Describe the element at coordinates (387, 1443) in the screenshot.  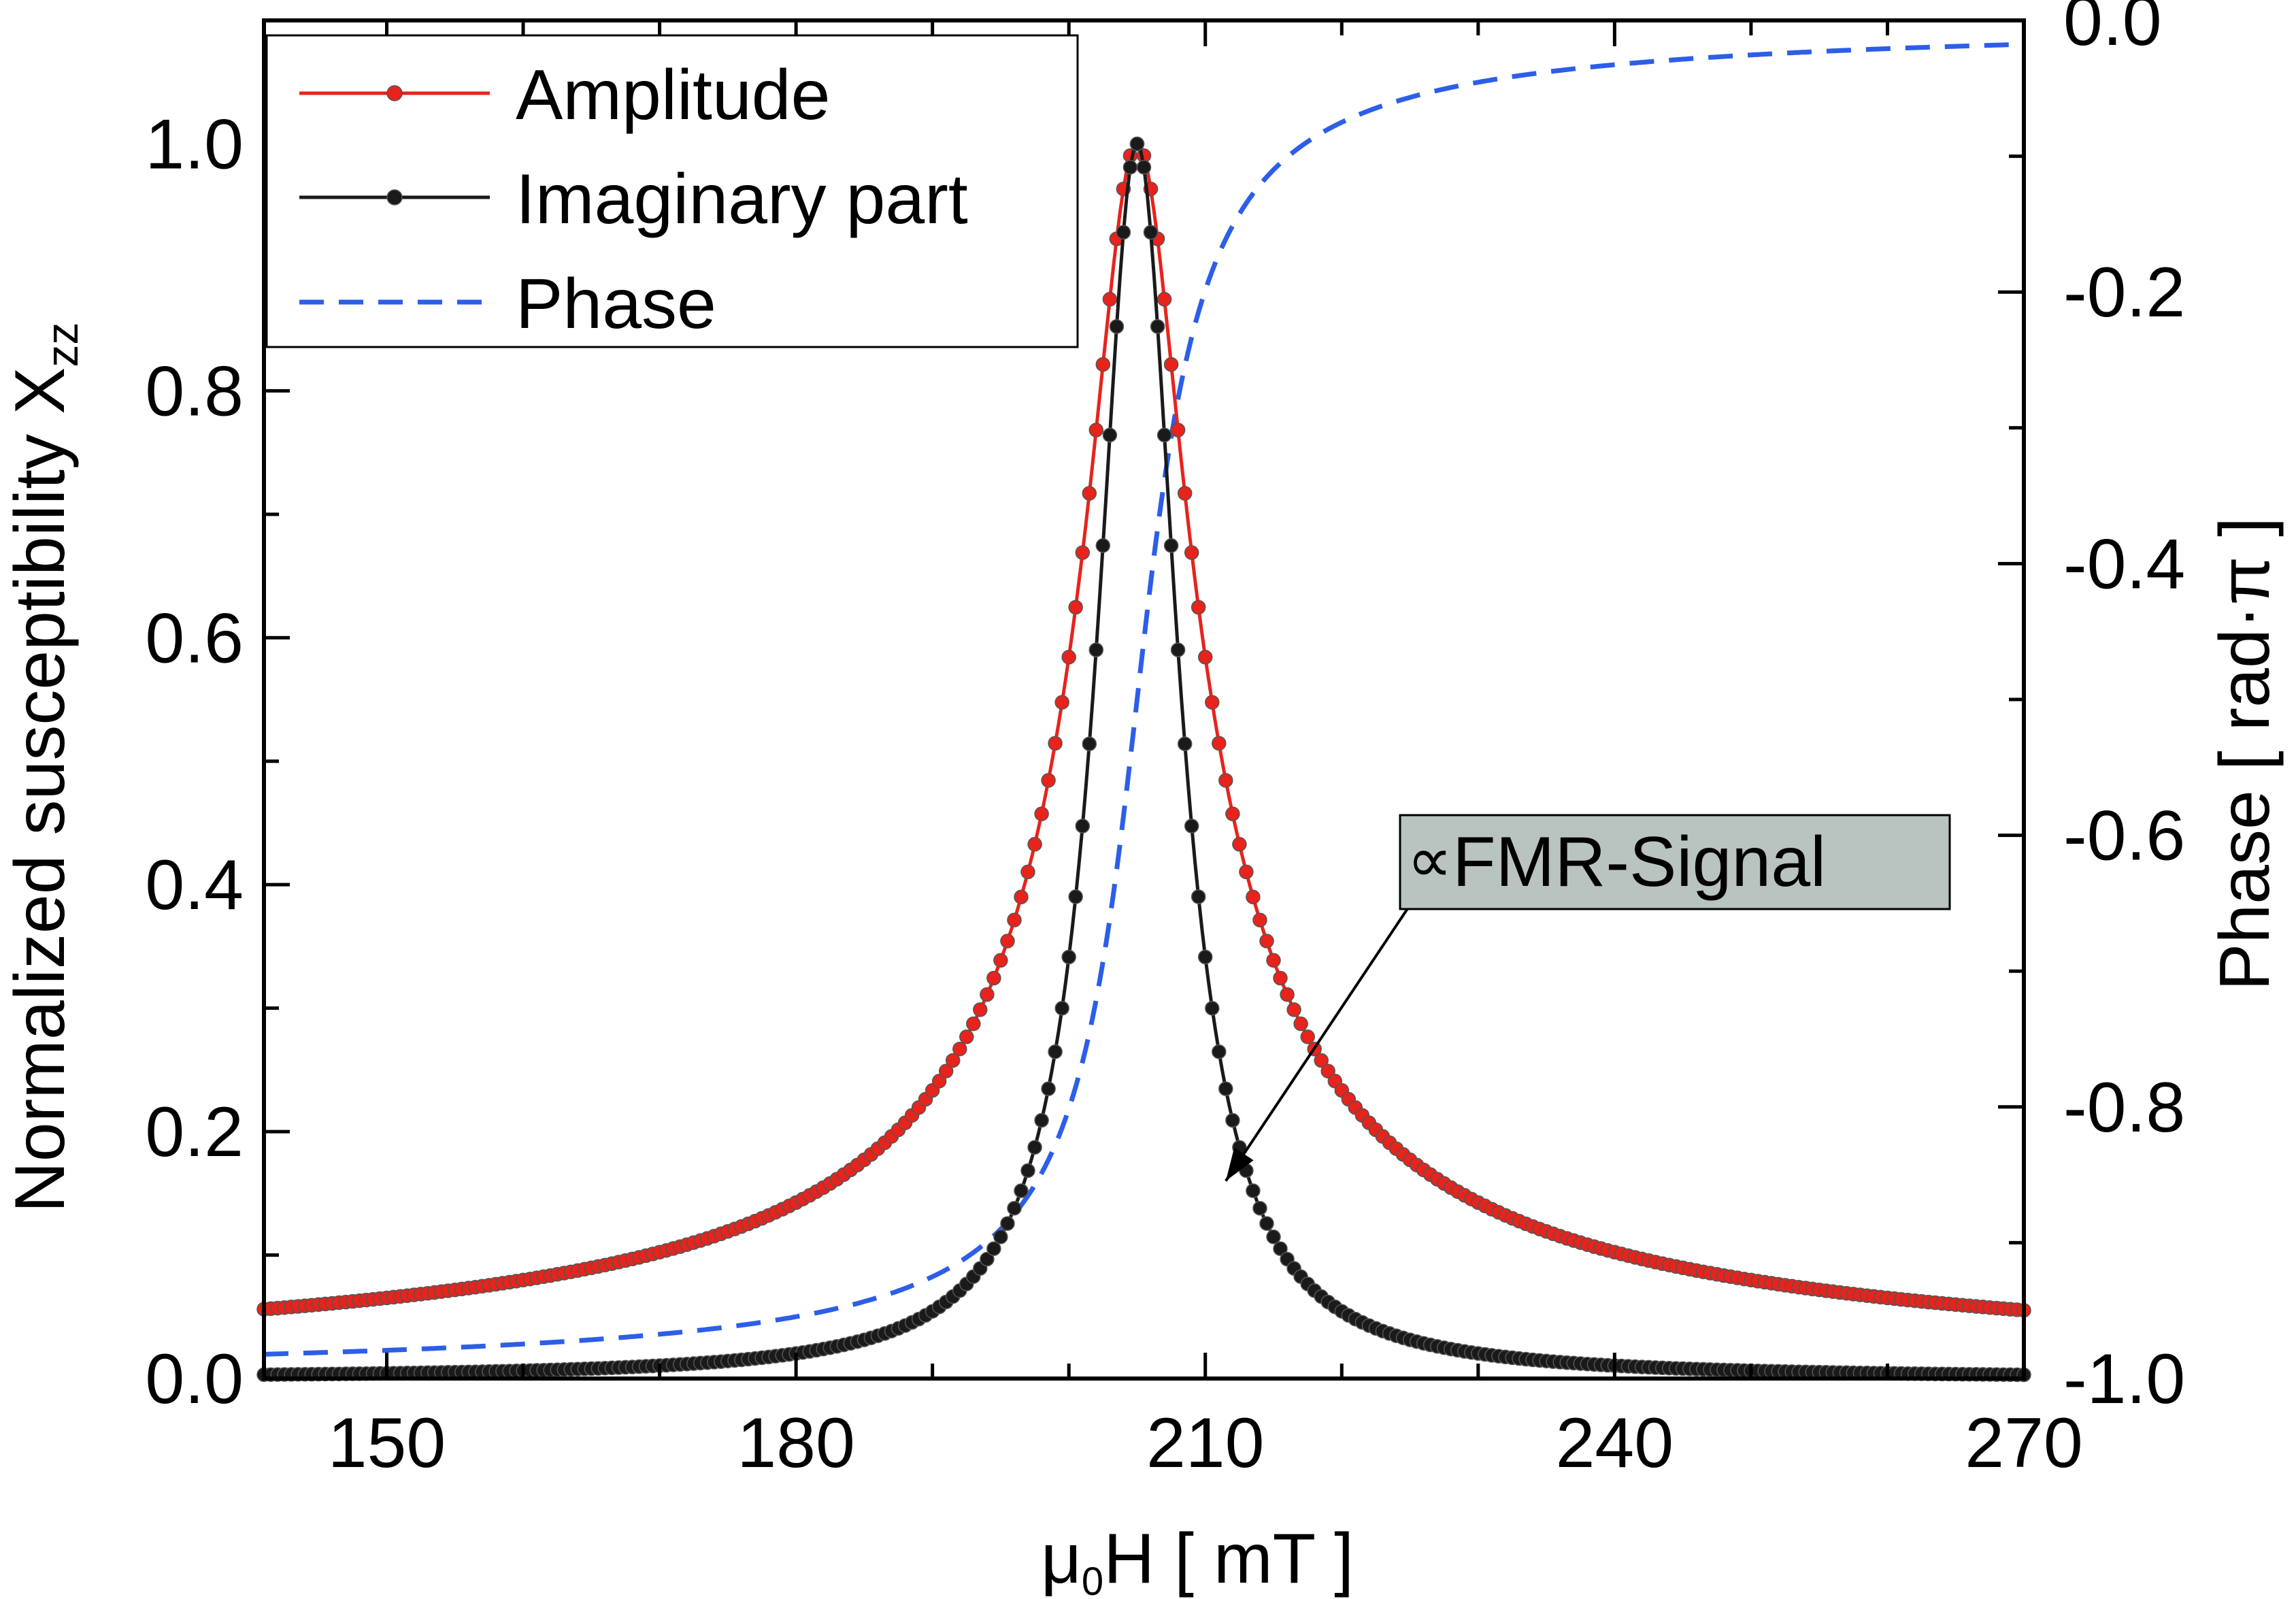
I see `x-tick-label: 150` at that location.